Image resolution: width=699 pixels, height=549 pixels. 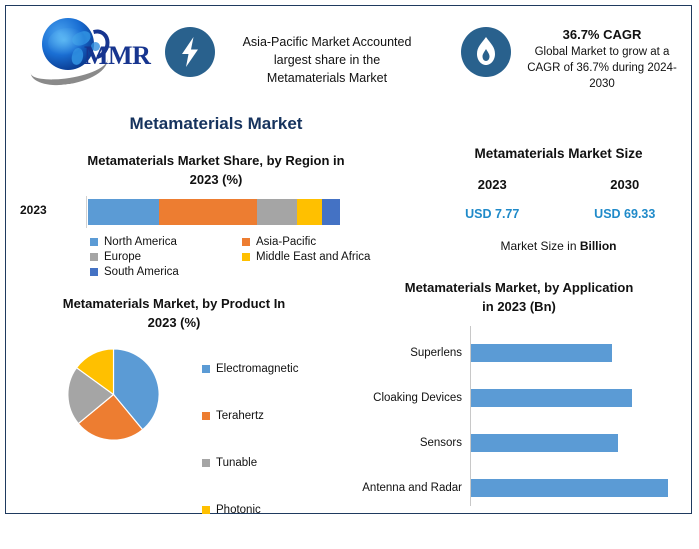 What do you see at coordinates (166, 257) in the screenshot?
I see `region-legend-item: Europe` at bounding box center [166, 257].